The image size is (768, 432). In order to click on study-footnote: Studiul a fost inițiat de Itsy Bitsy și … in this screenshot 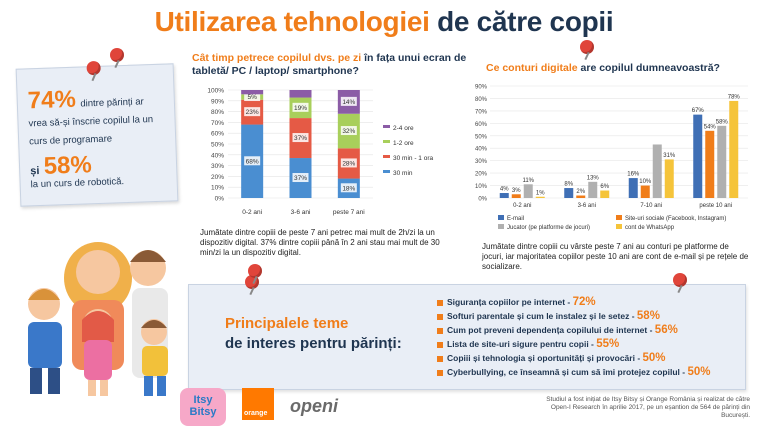, I will do `click(648, 407)`.